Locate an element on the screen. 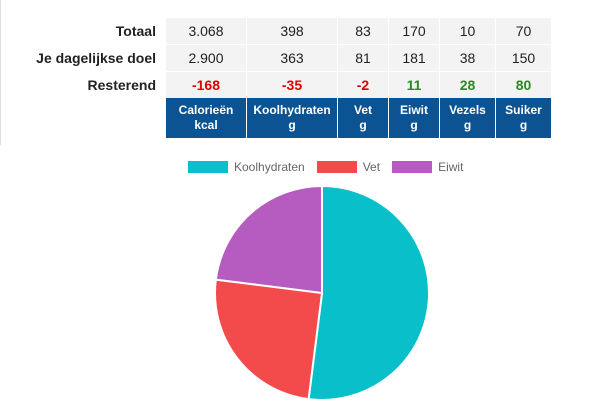  legend-item-koolhydraten: Koolhydraten is located at coordinates (246, 167).